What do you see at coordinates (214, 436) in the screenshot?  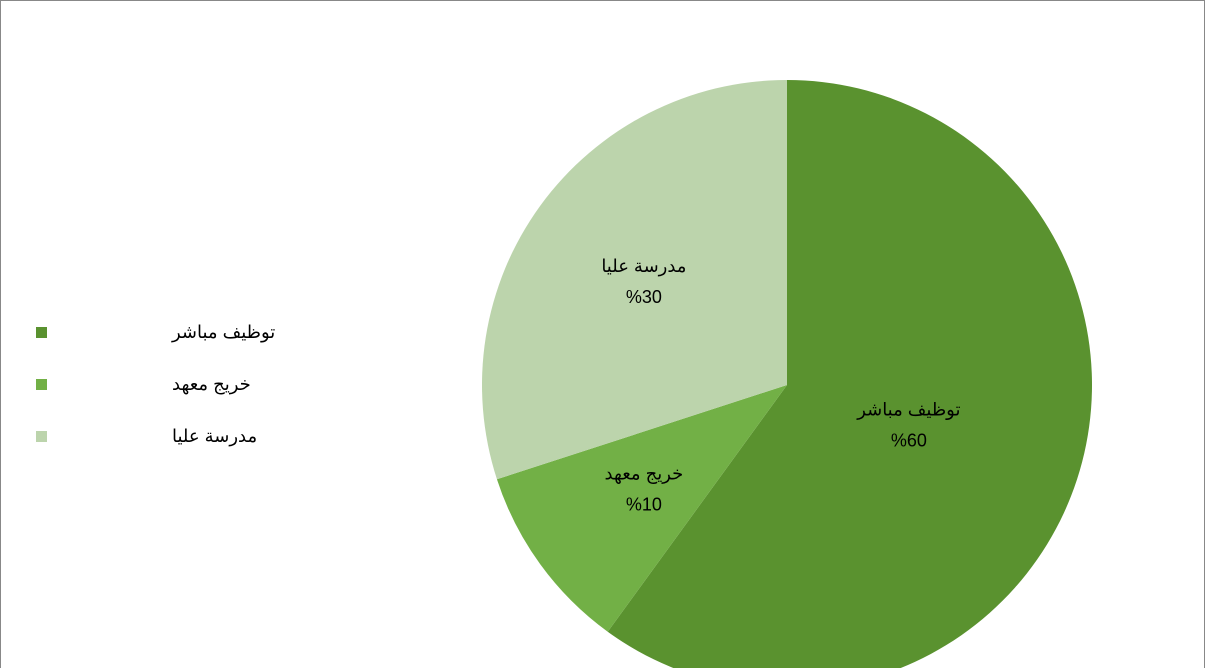 I see `legend-label: مدرسة عليا` at bounding box center [214, 436].